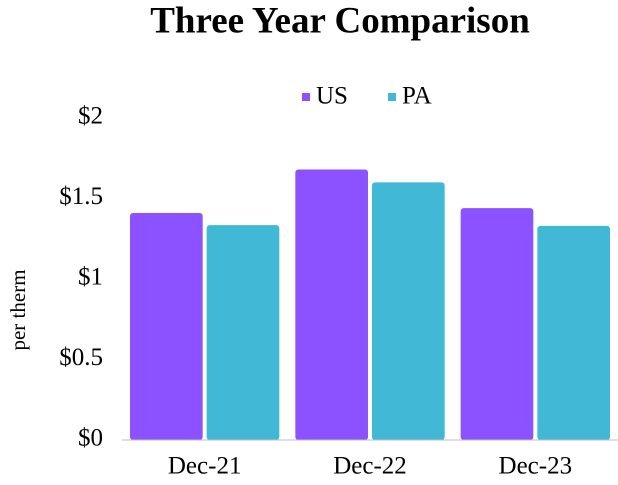 The width and height of the screenshot is (618, 485). I want to click on x-tick-label: Dec-21, so click(205, 466).